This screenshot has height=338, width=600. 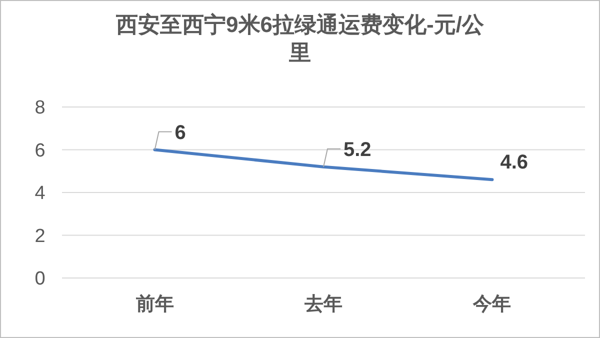 What do you see at coordinates (323, 304) in the screenshot?
I see `x-tick-label: 去年` at bounding box center [323, 304].